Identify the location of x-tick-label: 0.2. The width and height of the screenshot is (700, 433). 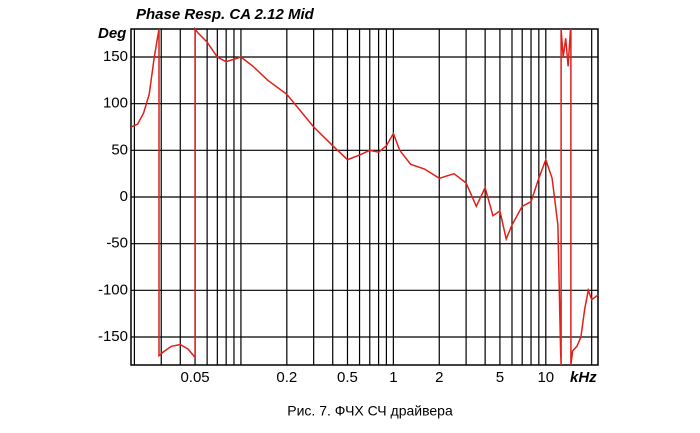
(286, 377).